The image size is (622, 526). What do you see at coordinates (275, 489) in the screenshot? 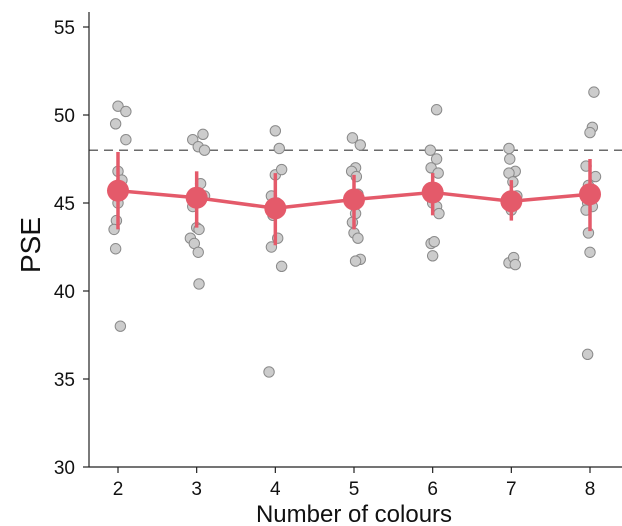
I see `x-tick-label: 4` at bounding box center [275, 489].